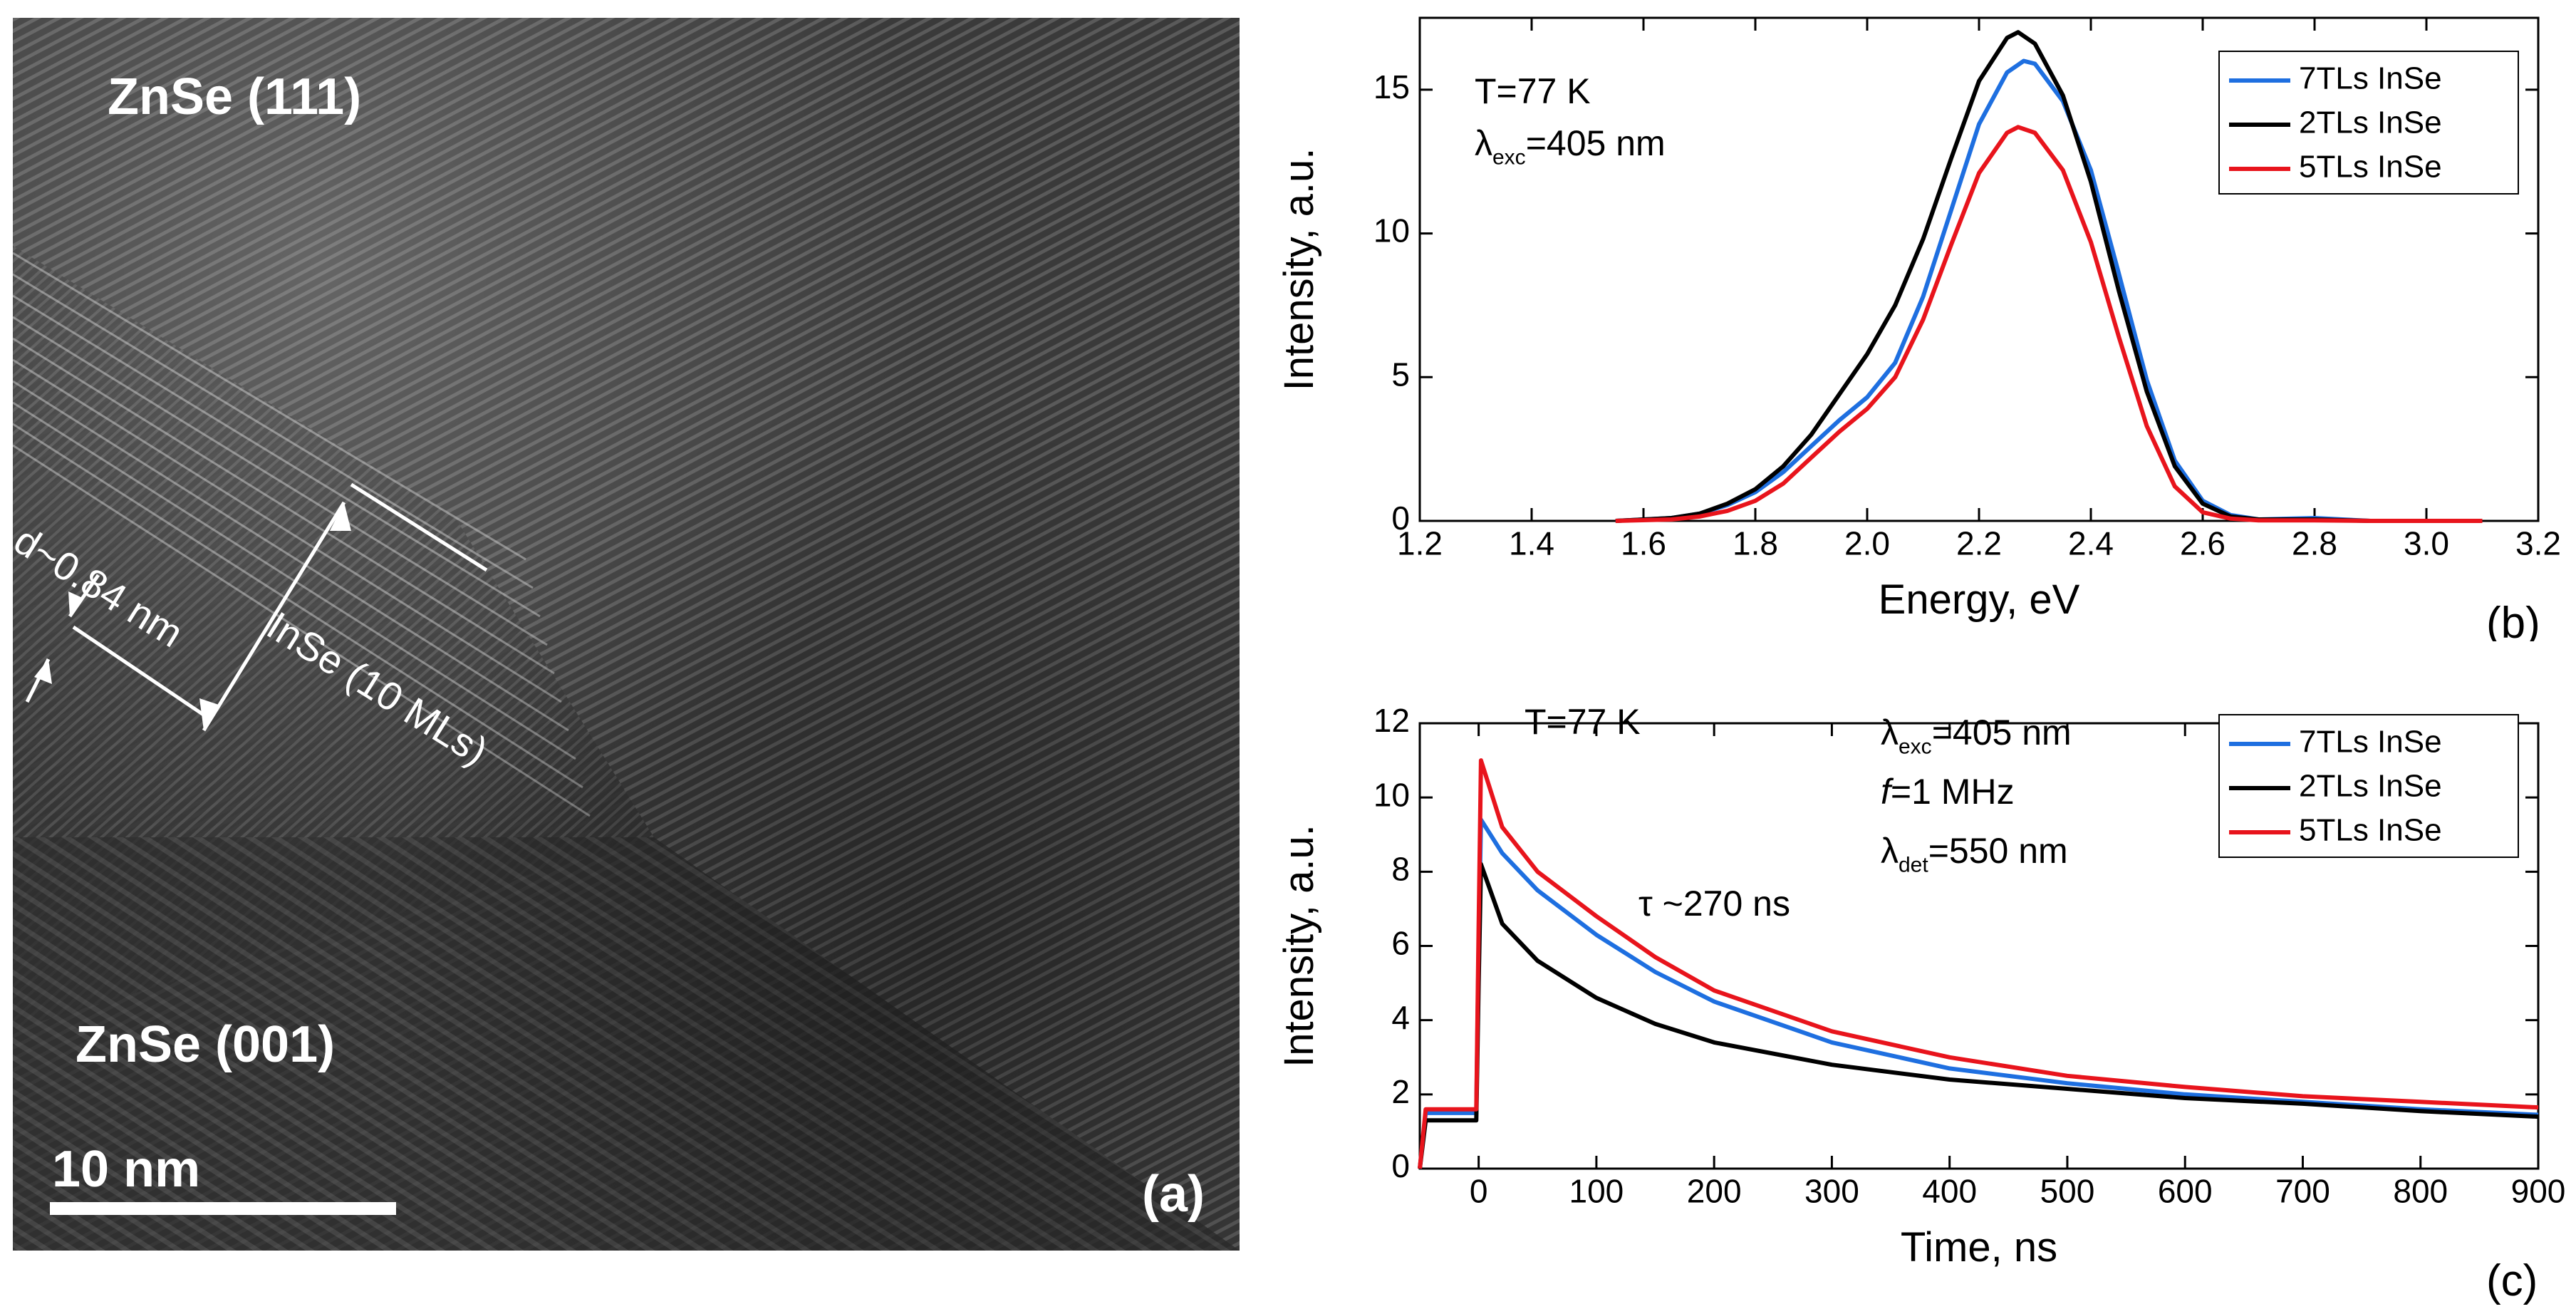 The height and width of the screenshot is (1309, 2576). Describe the element at coordinates (127, 1169) in the screenshot. I see `scale-bar-label: 10 nm` at that location.